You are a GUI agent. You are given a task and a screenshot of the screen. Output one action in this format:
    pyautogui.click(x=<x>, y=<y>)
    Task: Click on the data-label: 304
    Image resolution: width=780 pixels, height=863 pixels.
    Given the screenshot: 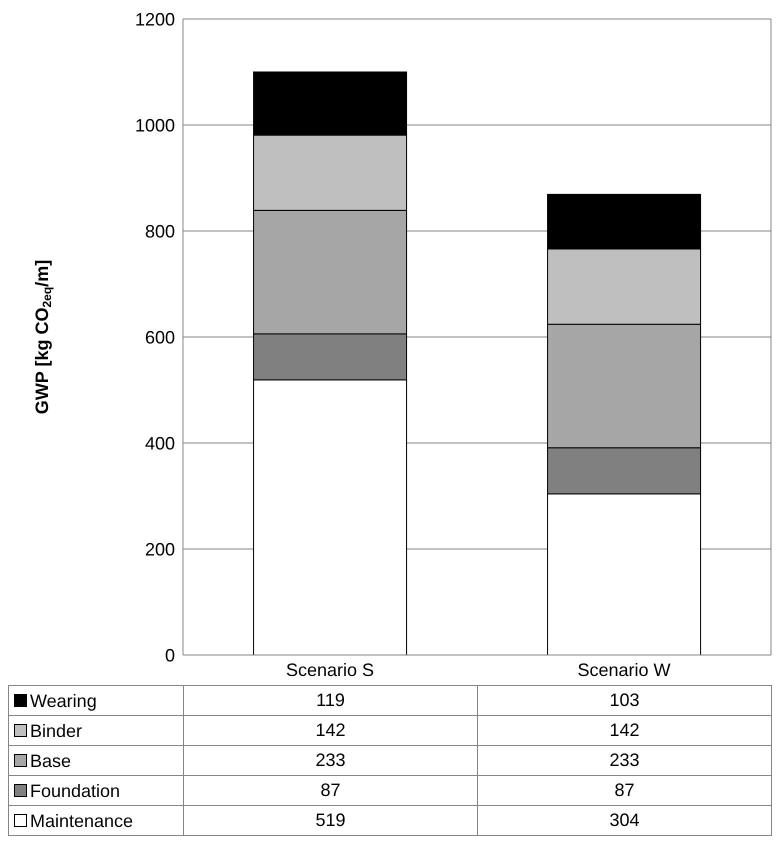 What is the action you would take?
    pyautogui.click(x=625, y=821)
    